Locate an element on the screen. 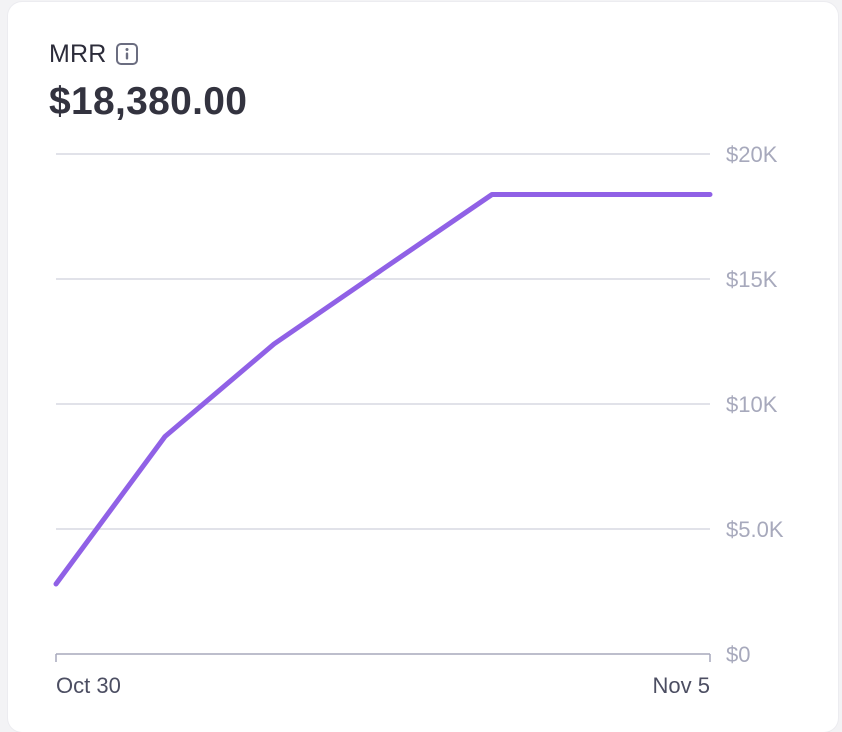  info-icon is located at coordinates (127, 54).